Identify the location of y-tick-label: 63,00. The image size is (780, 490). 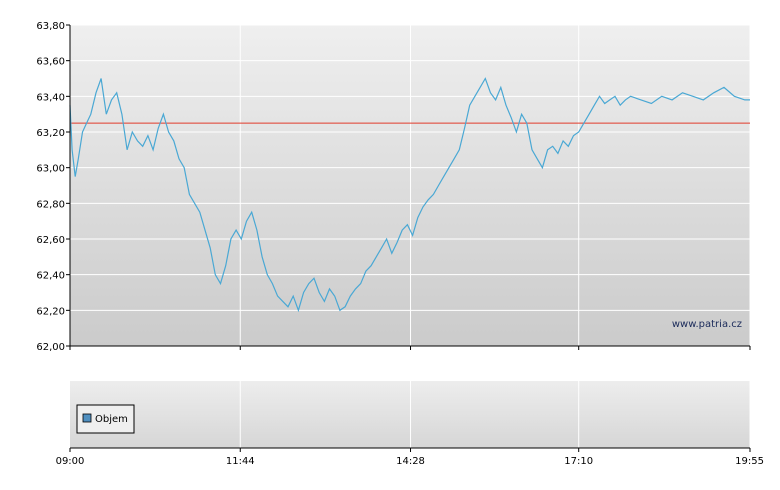
(50, 169).